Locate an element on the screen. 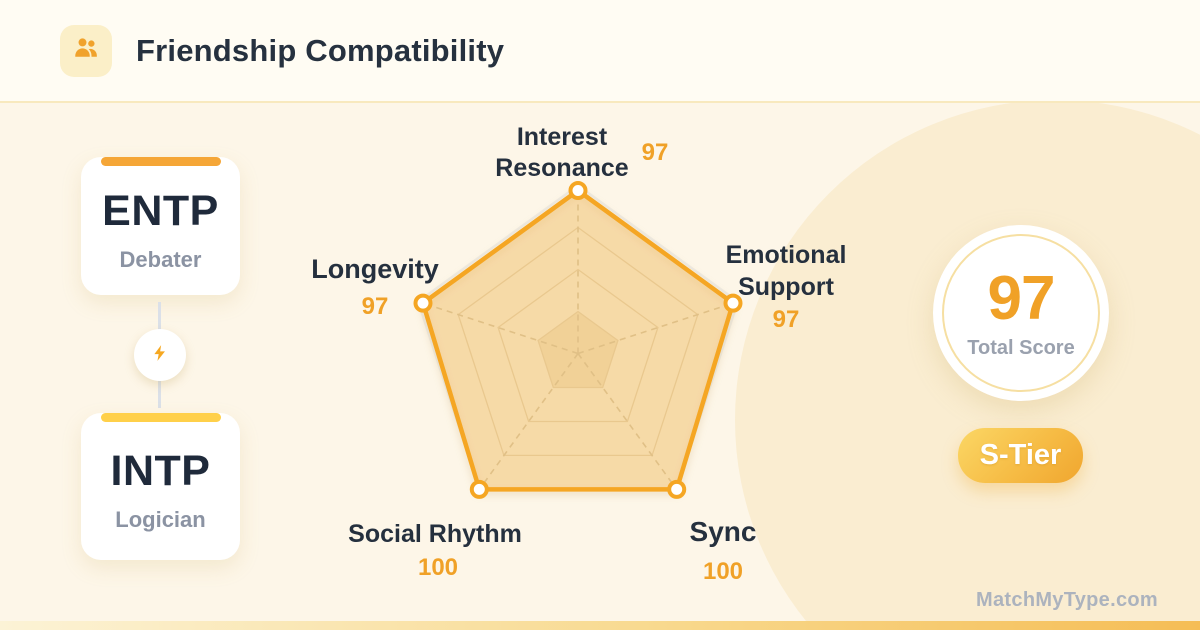 The height and width of the screenshot is (630, 1200). intp-accent-bar is located at coordinates (160, 417).